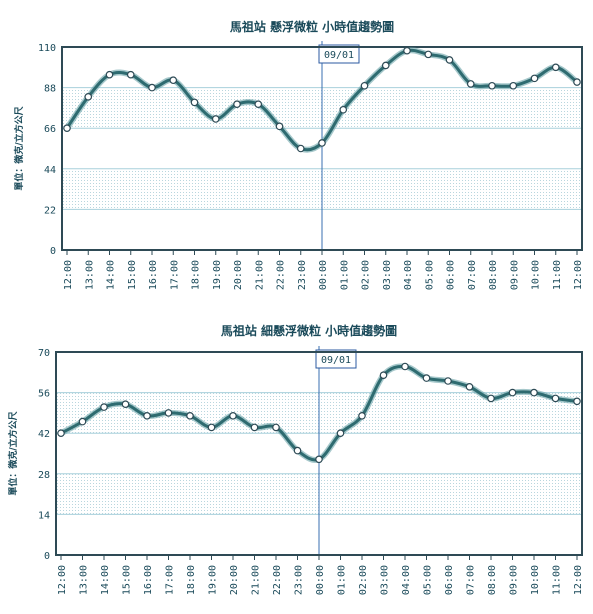 This screenshot has width=593, height=614. Describe the element at coordinates (50, 89) in the screenshot. I see `y-tick-label: 88` at that location.